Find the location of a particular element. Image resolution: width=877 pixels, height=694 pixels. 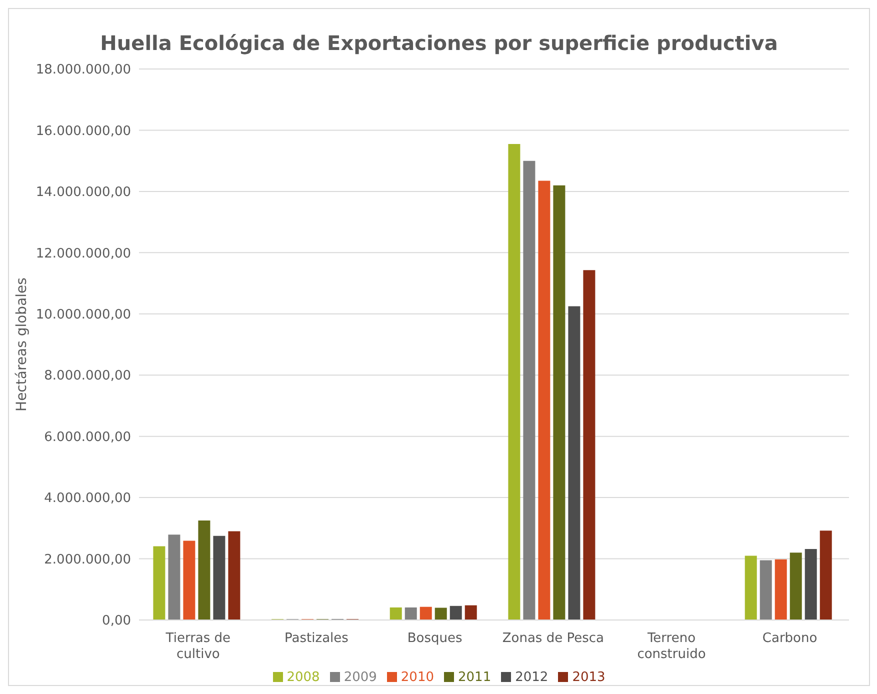

x-tick-label: Pastizales is located at coordinates (316, 638).